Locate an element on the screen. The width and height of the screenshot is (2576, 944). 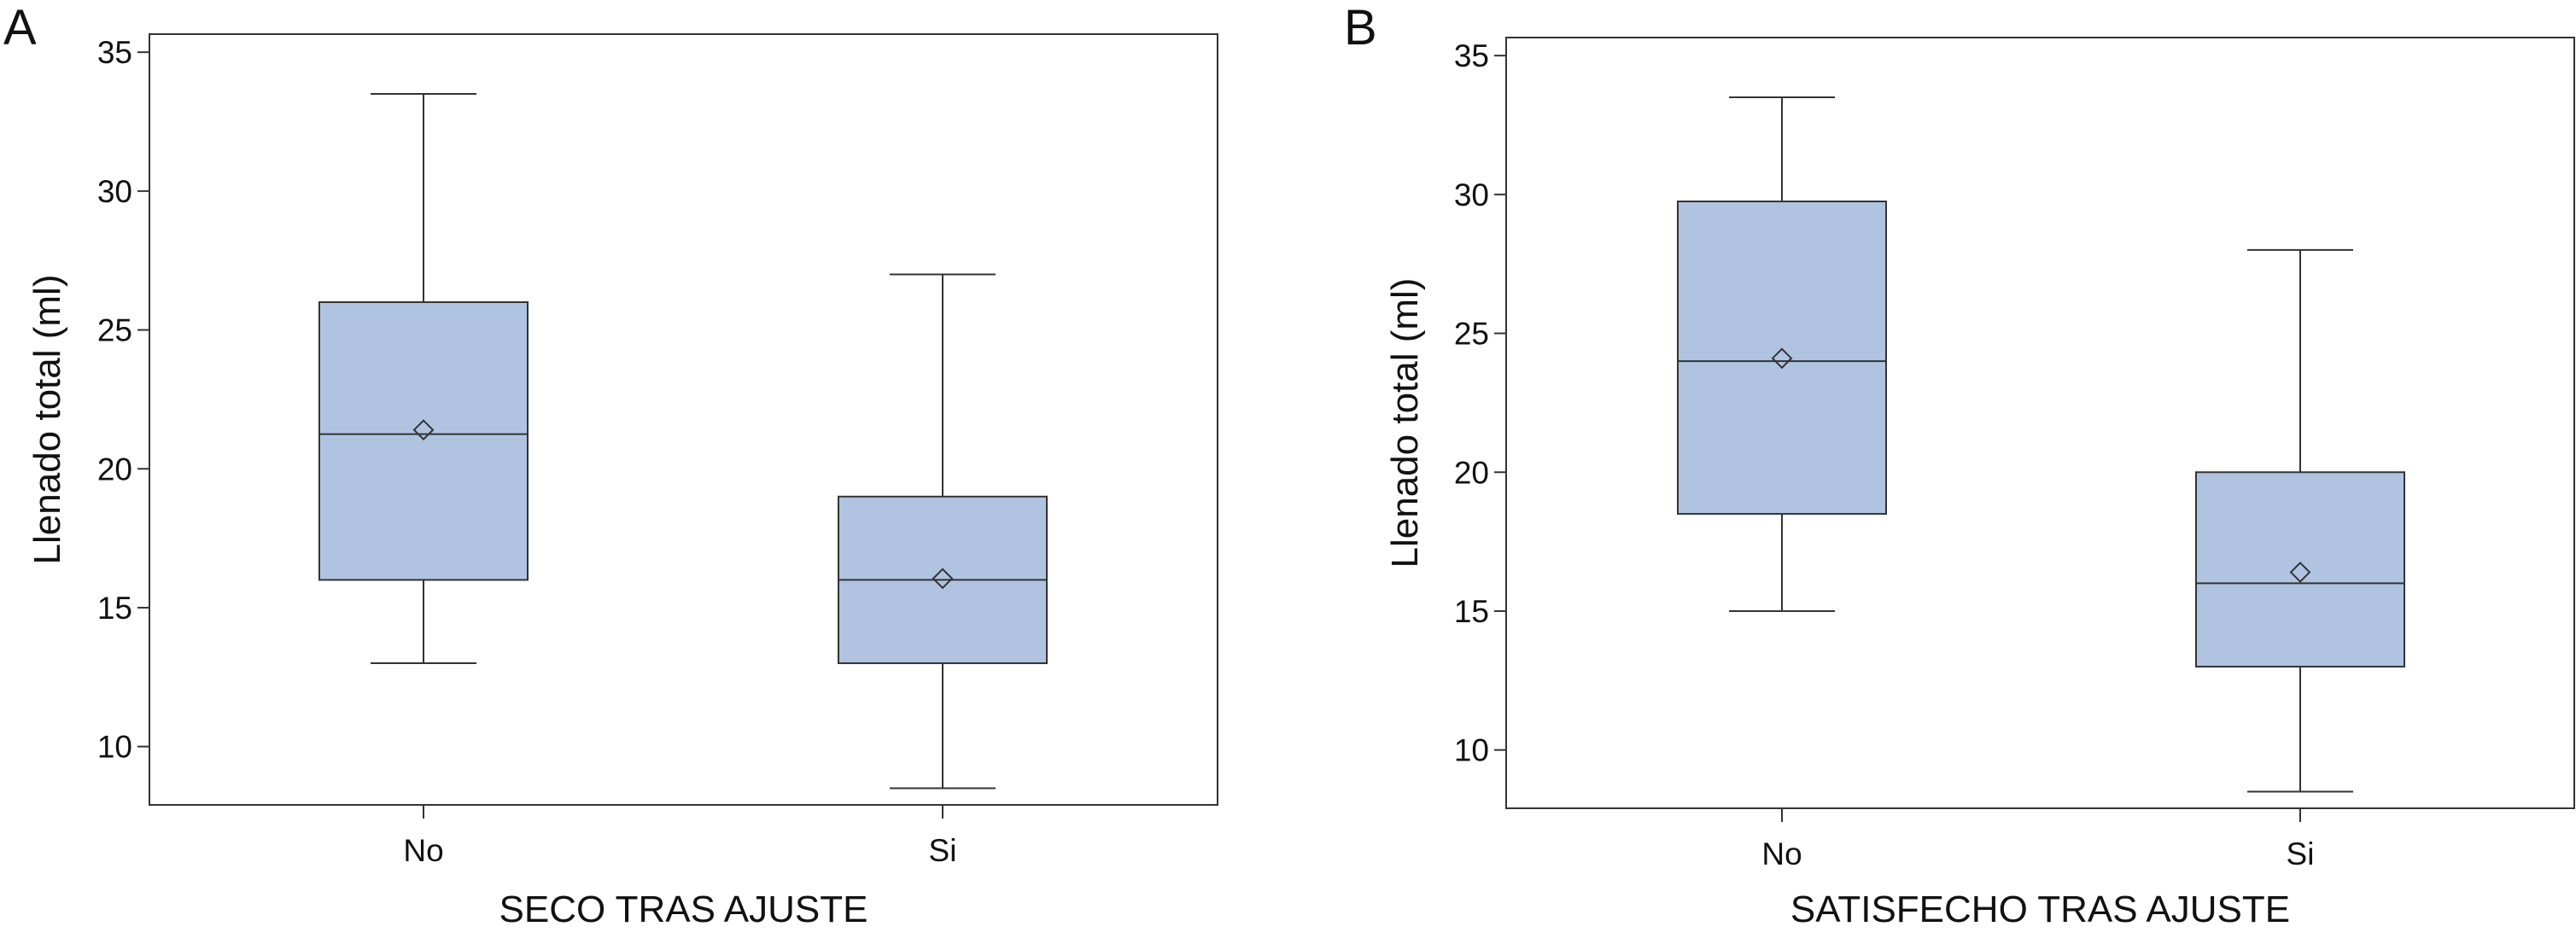
x-axis-title: SECO TRAS AJUSTE is located at coordinates (683, 910).